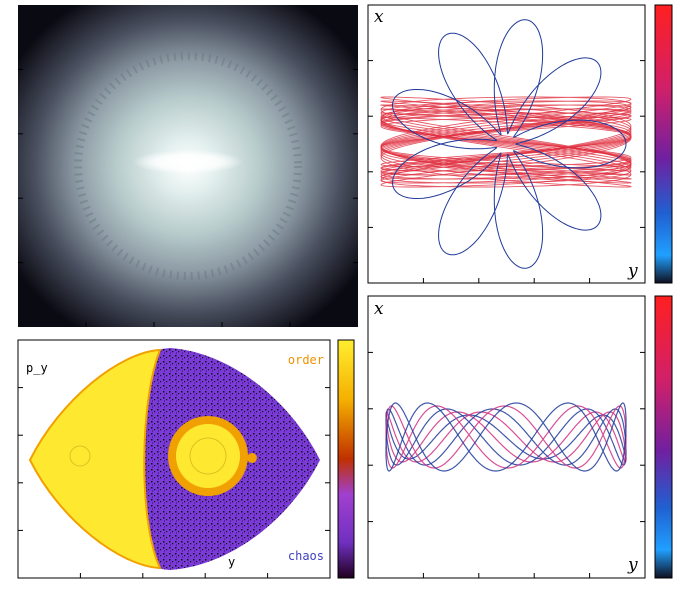 The width and height of the screenshot is (689, 600). I want to click on orbit-lines, so click(506, 437).